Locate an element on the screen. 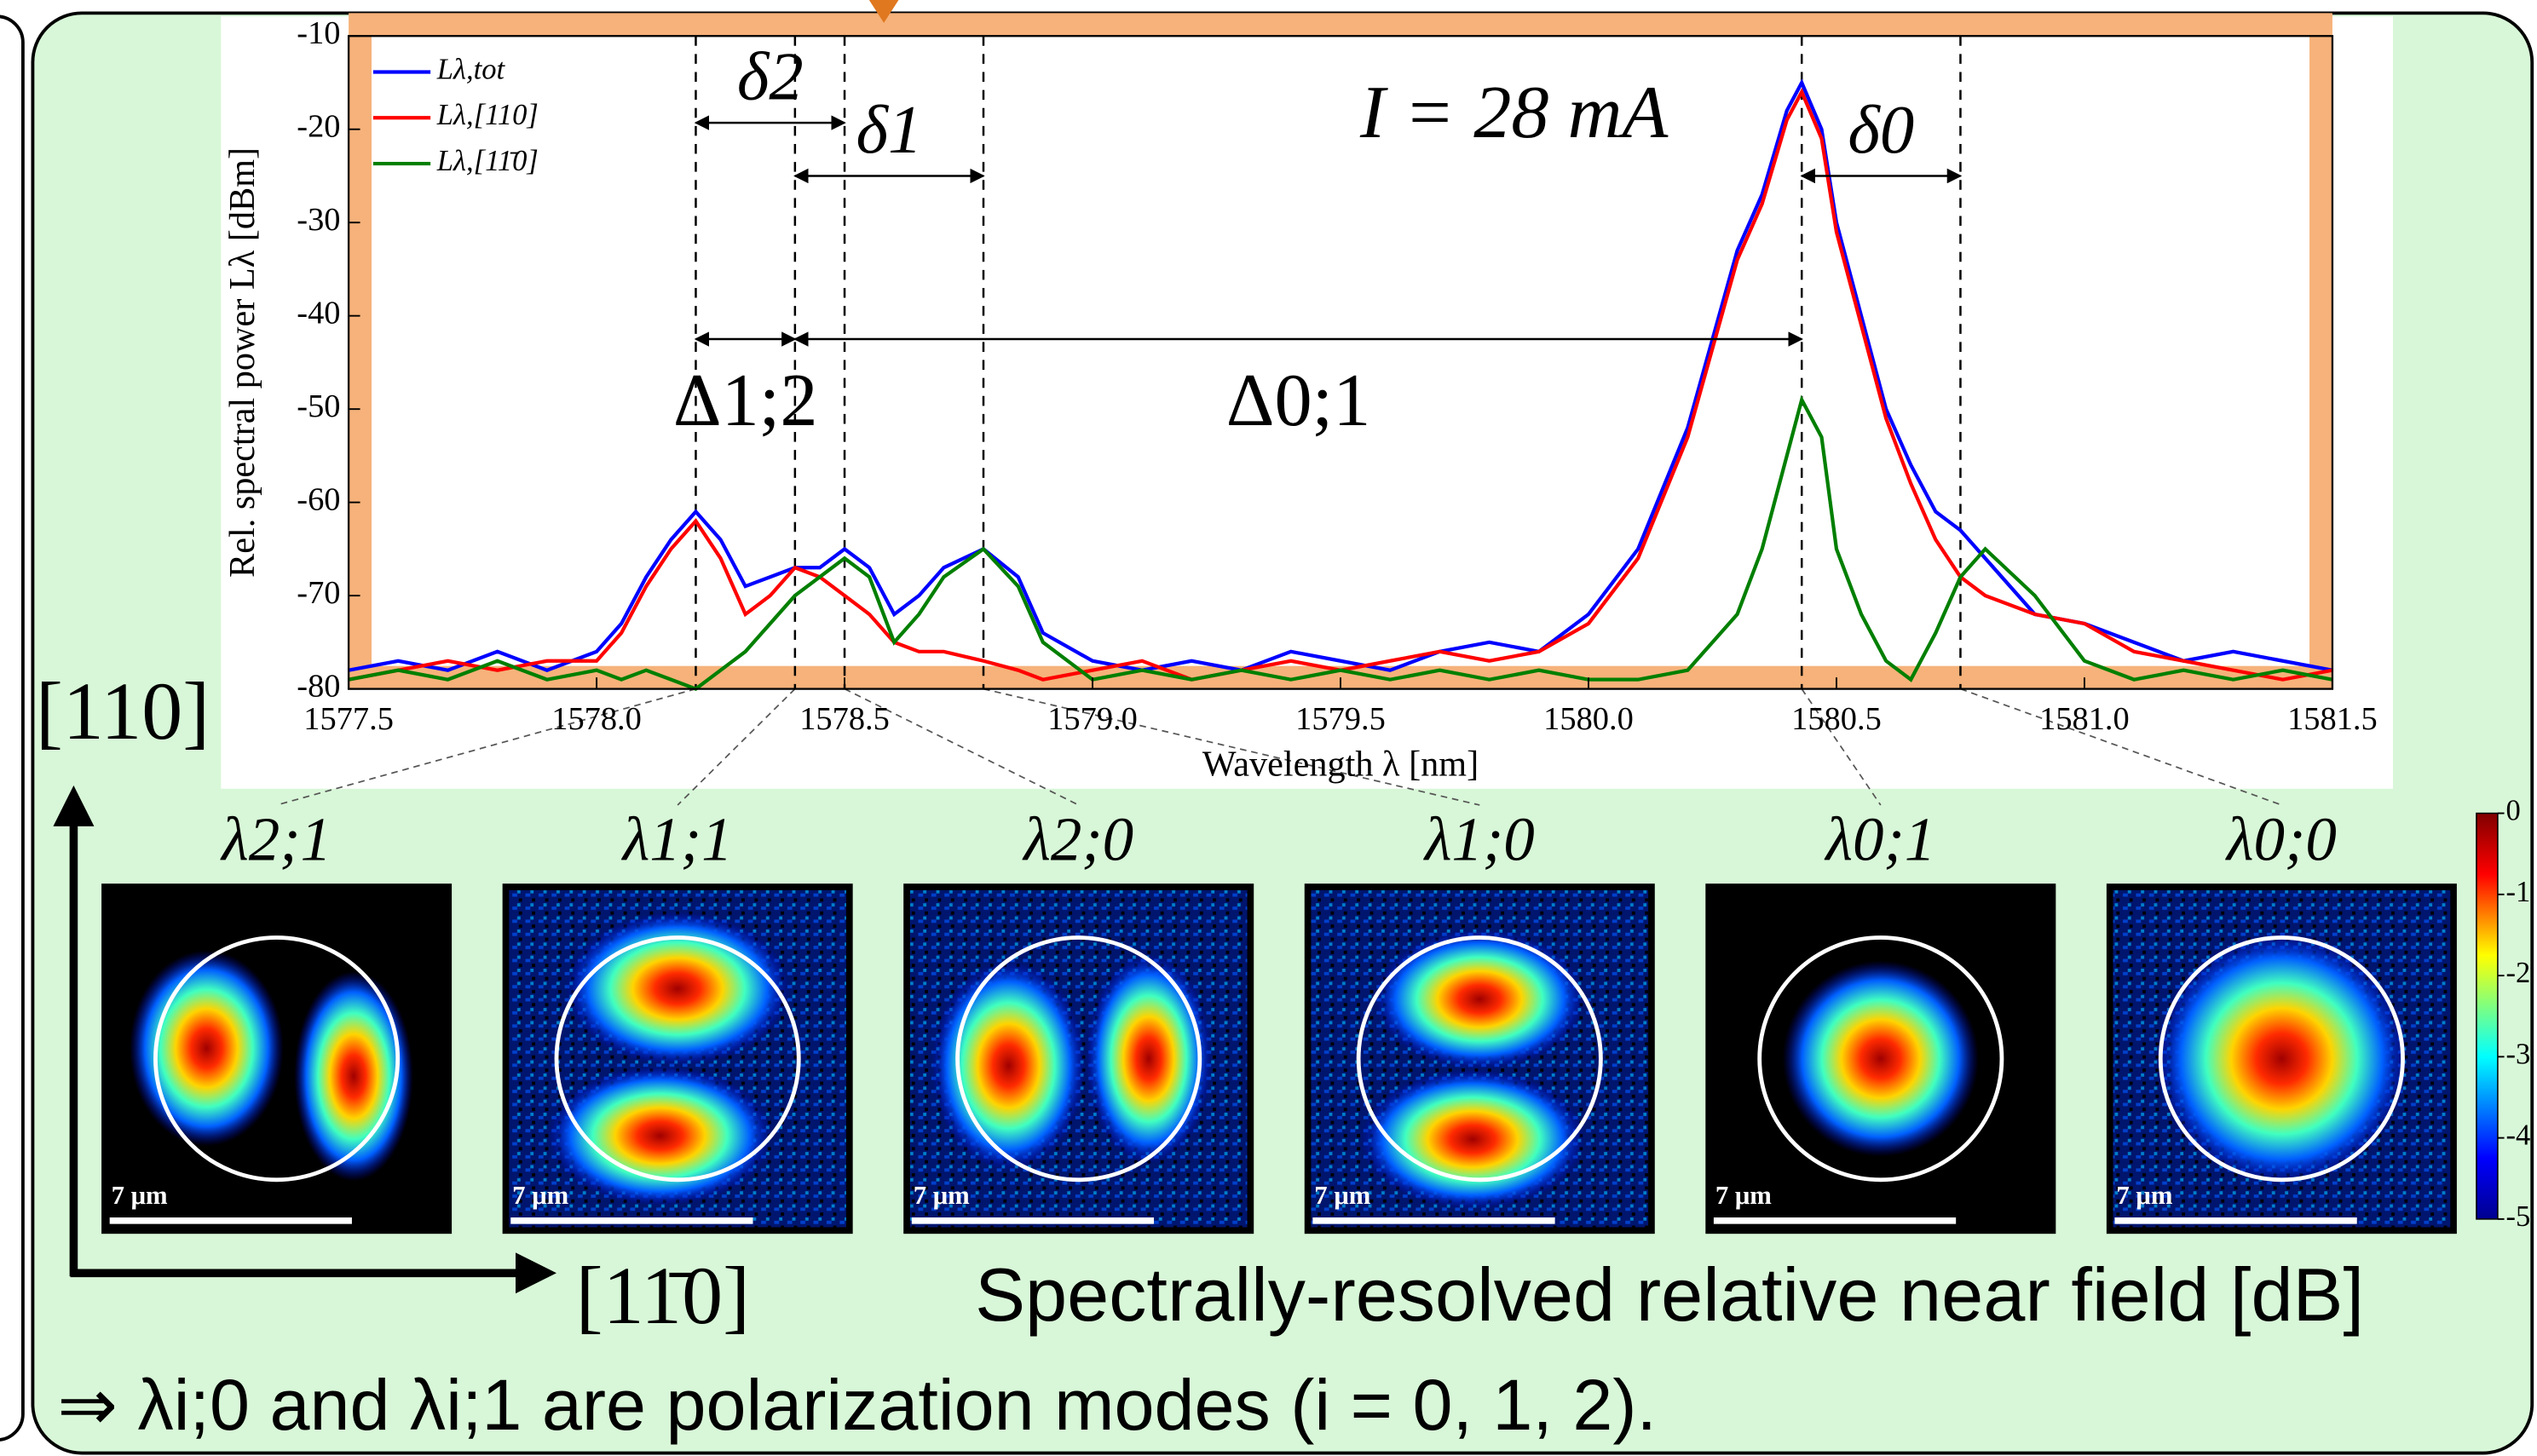 Image resolution: width=2537 pixels, height=1456 pixels. y-axis-label: Rel. spectral power Lλ [dBm] is located at coordinates (242, 363).